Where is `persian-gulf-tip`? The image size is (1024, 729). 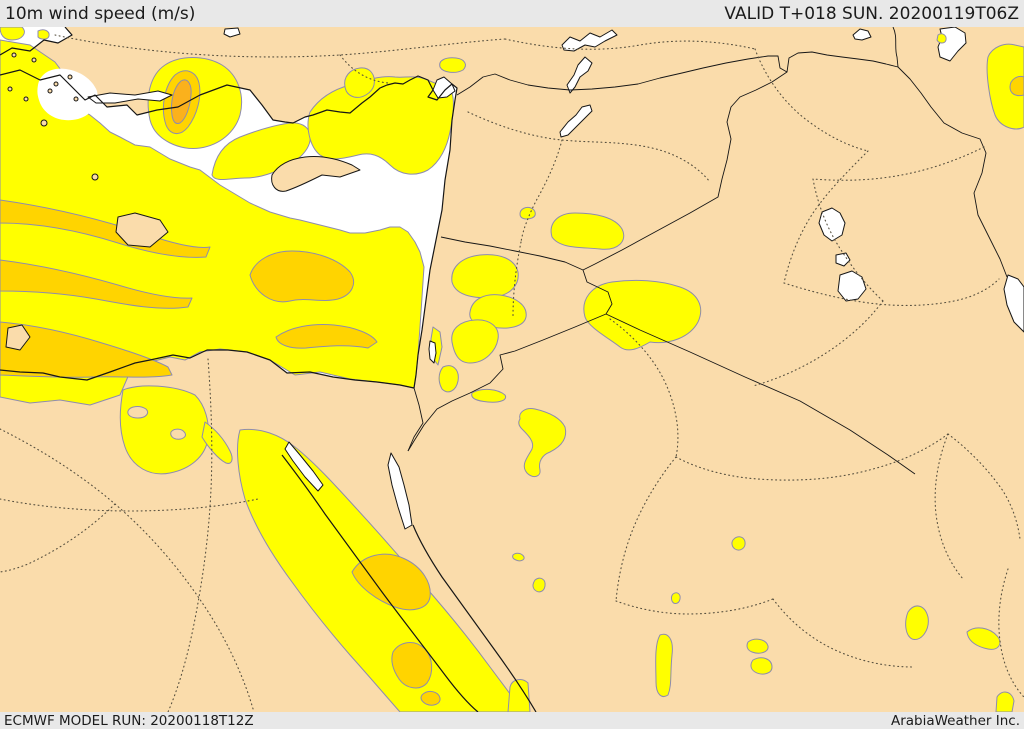
persian-gulf-tip is located at coordinates (1013, 303).